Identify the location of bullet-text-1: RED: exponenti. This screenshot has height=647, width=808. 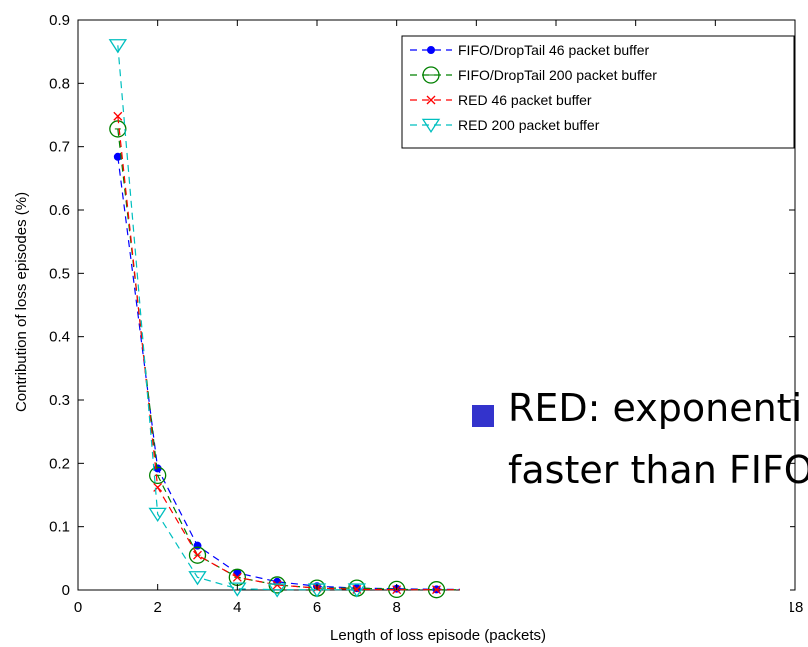
(655, 408).